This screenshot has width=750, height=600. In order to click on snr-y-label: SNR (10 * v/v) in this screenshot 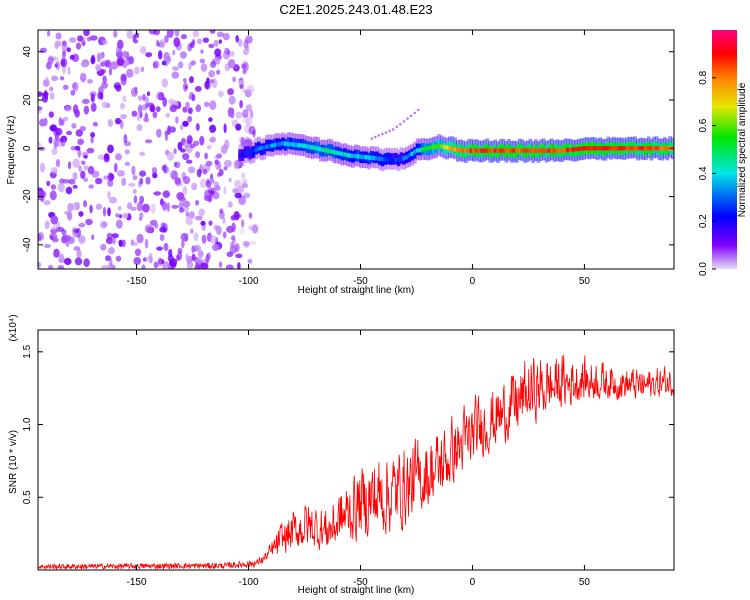, I will do `click(13, 462)`.